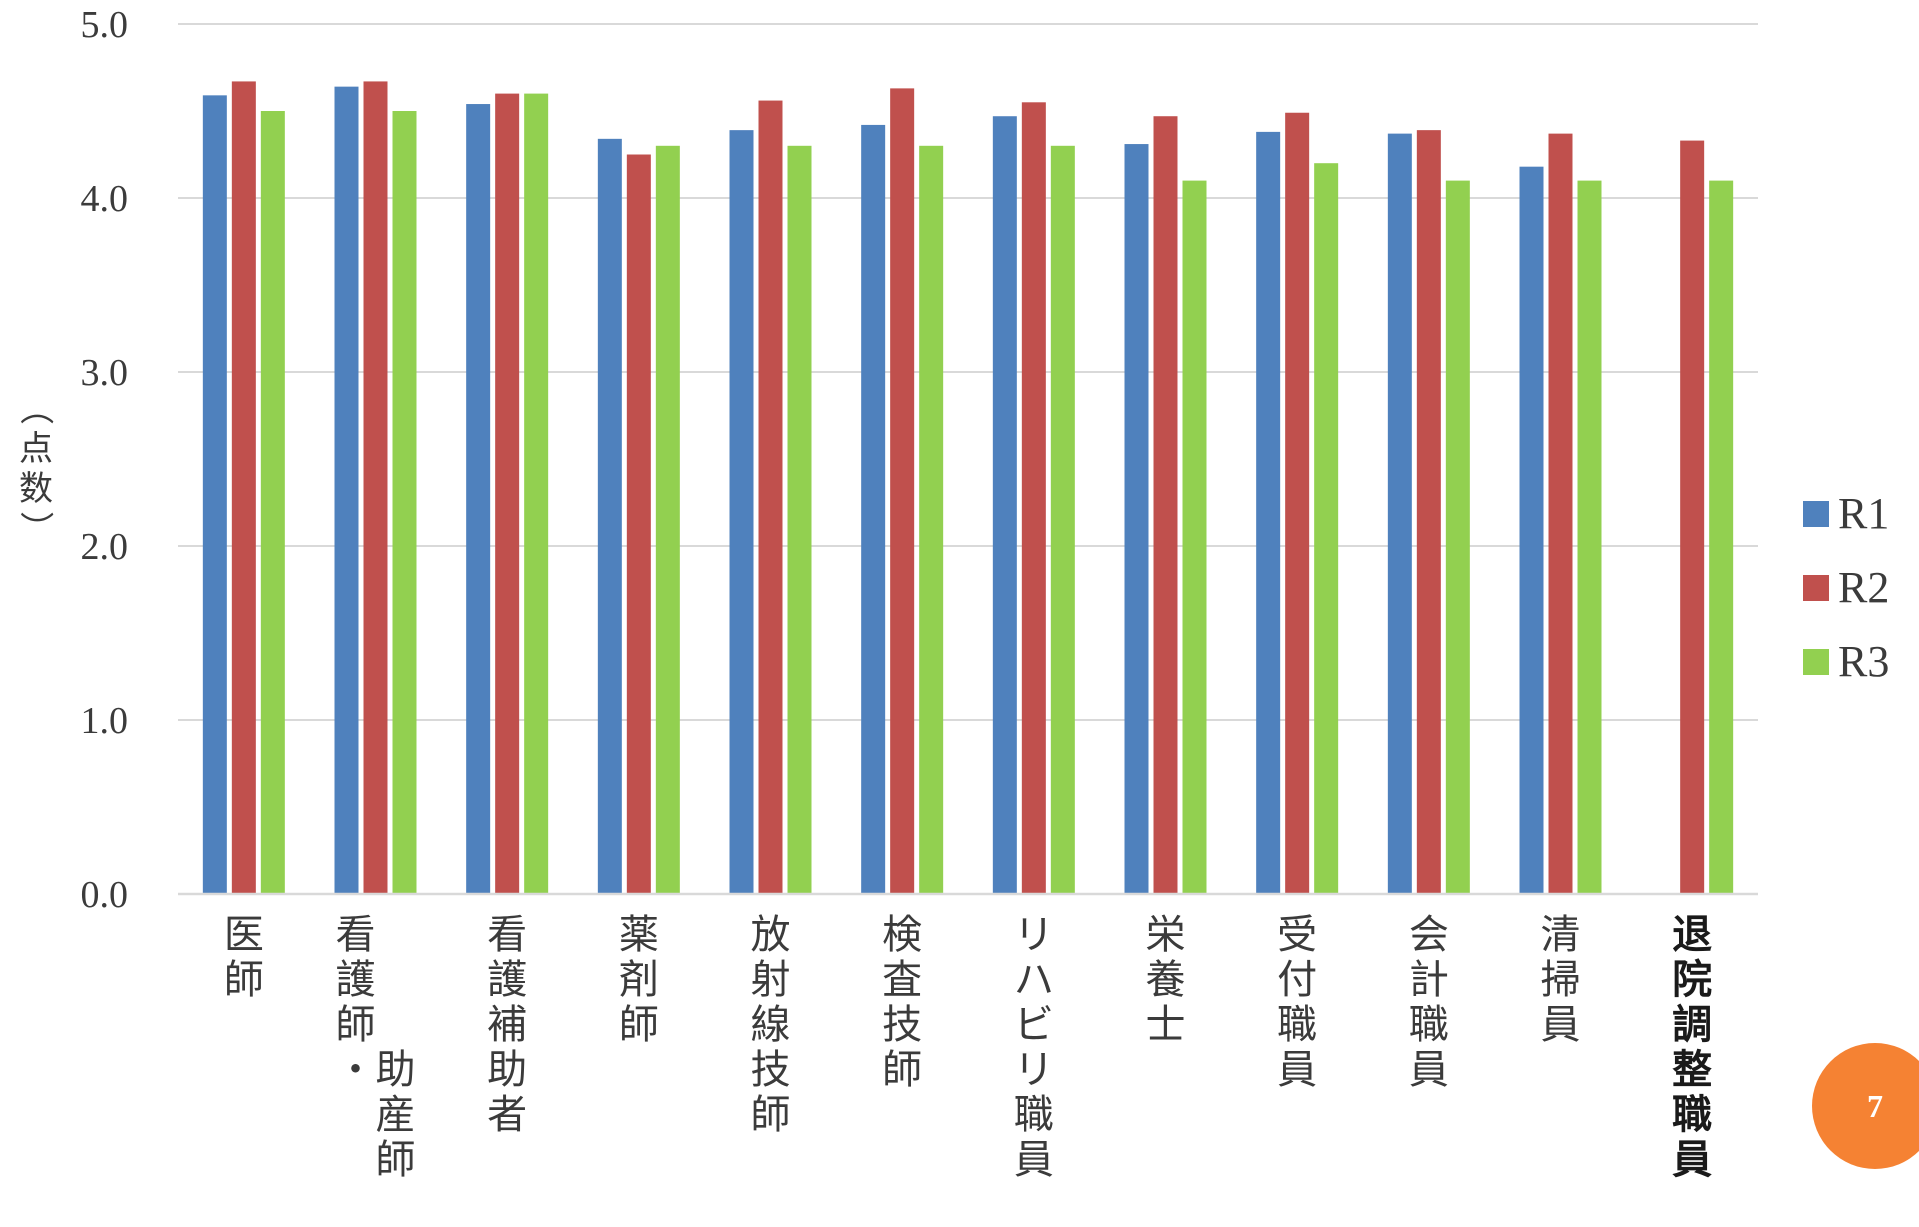  What do you see at coordinates (36, 449) in the screenshot?
I see `y-axis-label-char: 点` at bounding box center [36, 449].